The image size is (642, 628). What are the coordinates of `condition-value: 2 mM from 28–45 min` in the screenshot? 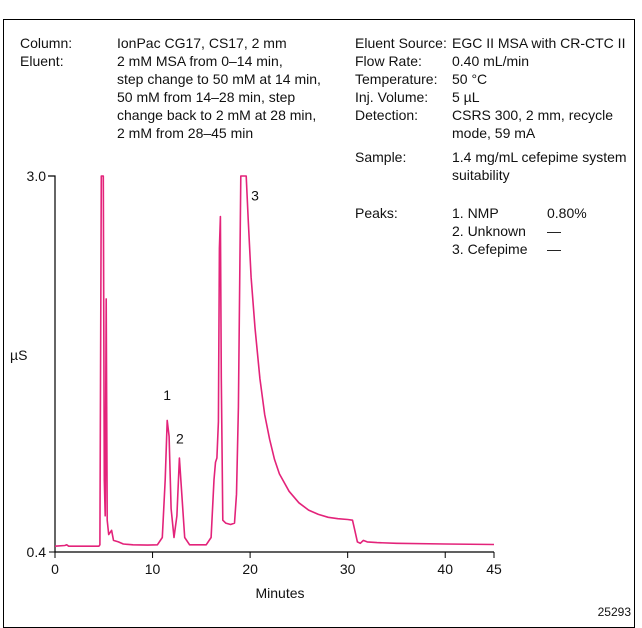 It's located at (185, 133).